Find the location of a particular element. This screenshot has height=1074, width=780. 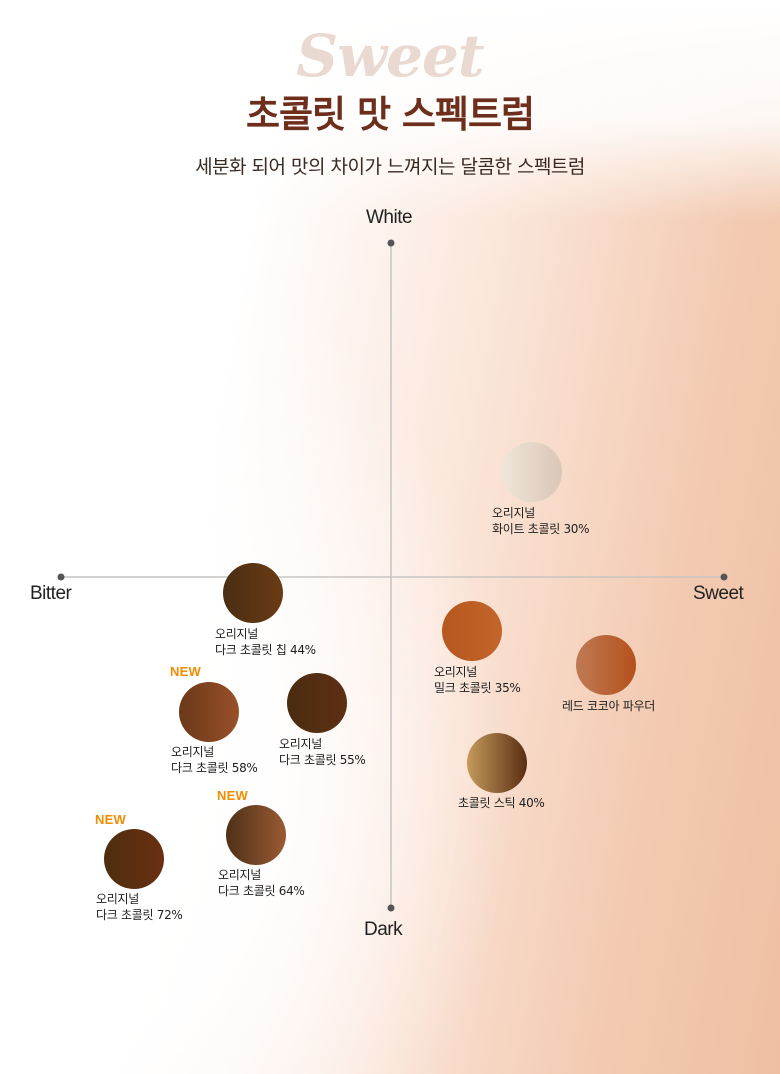

product-label: 오리지널 화이트 초콜릿 30% is located at coordinates (541, 521).